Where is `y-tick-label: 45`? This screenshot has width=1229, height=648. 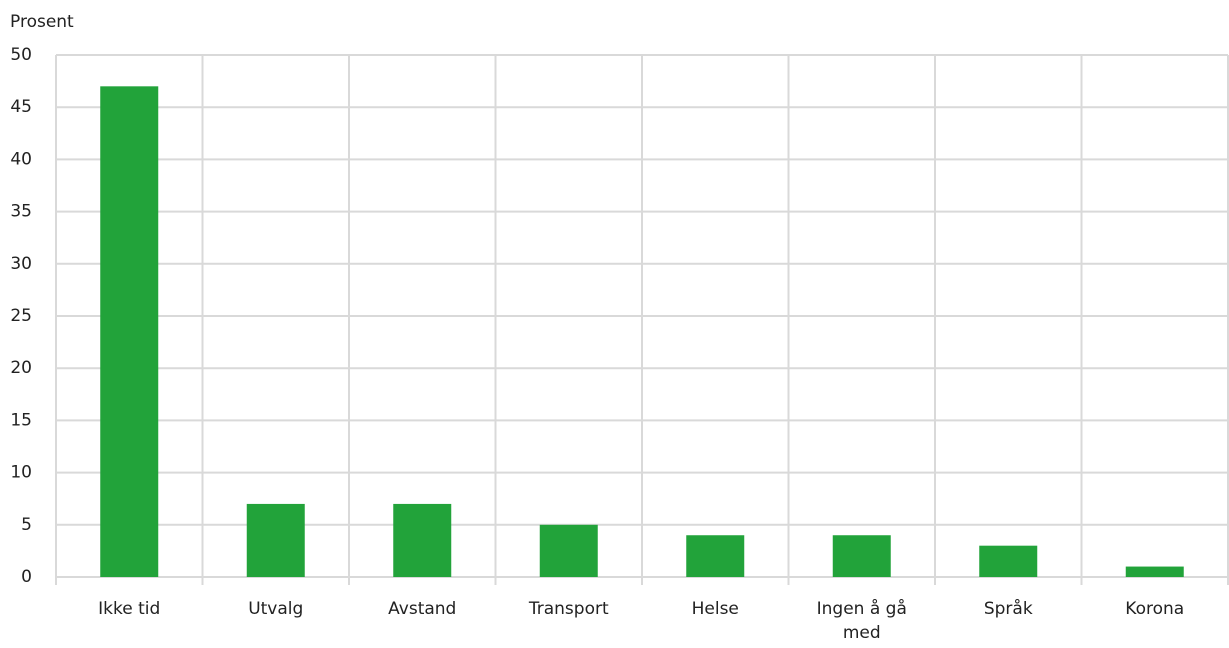 y-tick-label: 45 is located at coordinates (21, 107).